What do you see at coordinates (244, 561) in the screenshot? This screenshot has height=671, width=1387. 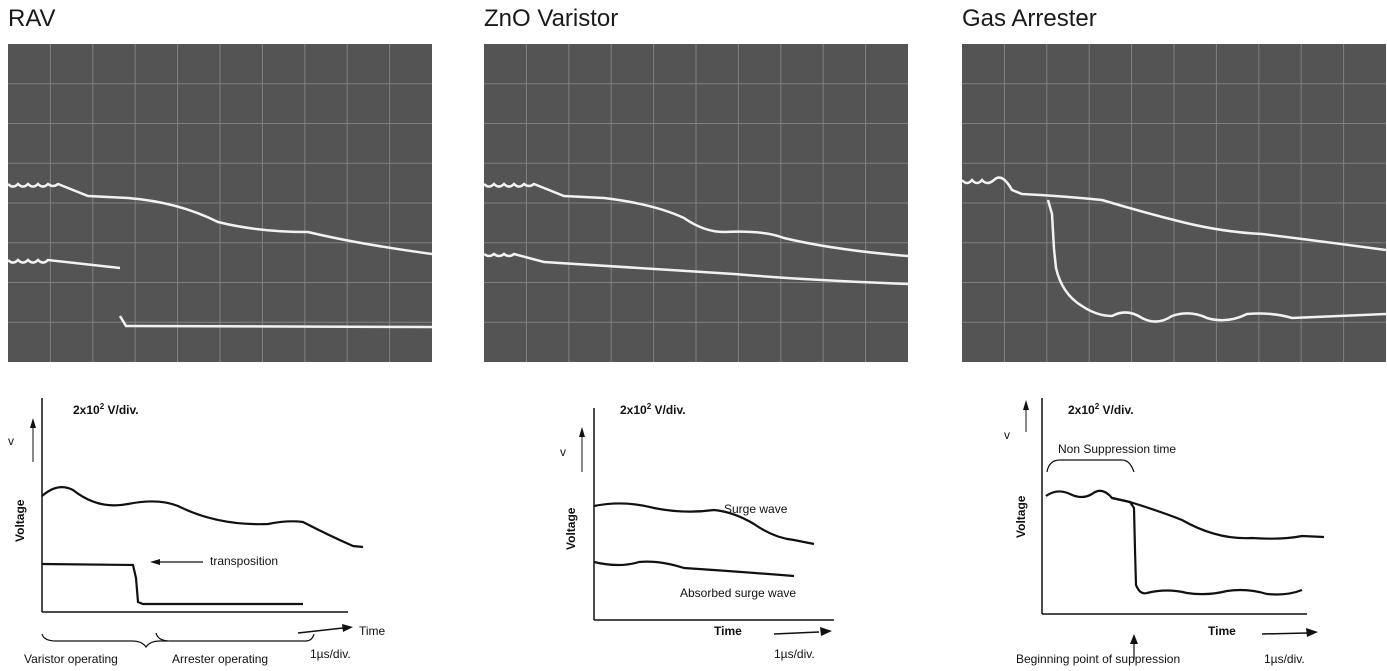 I see `annotation-transposition: transposition` at bounding box center [244, 561].